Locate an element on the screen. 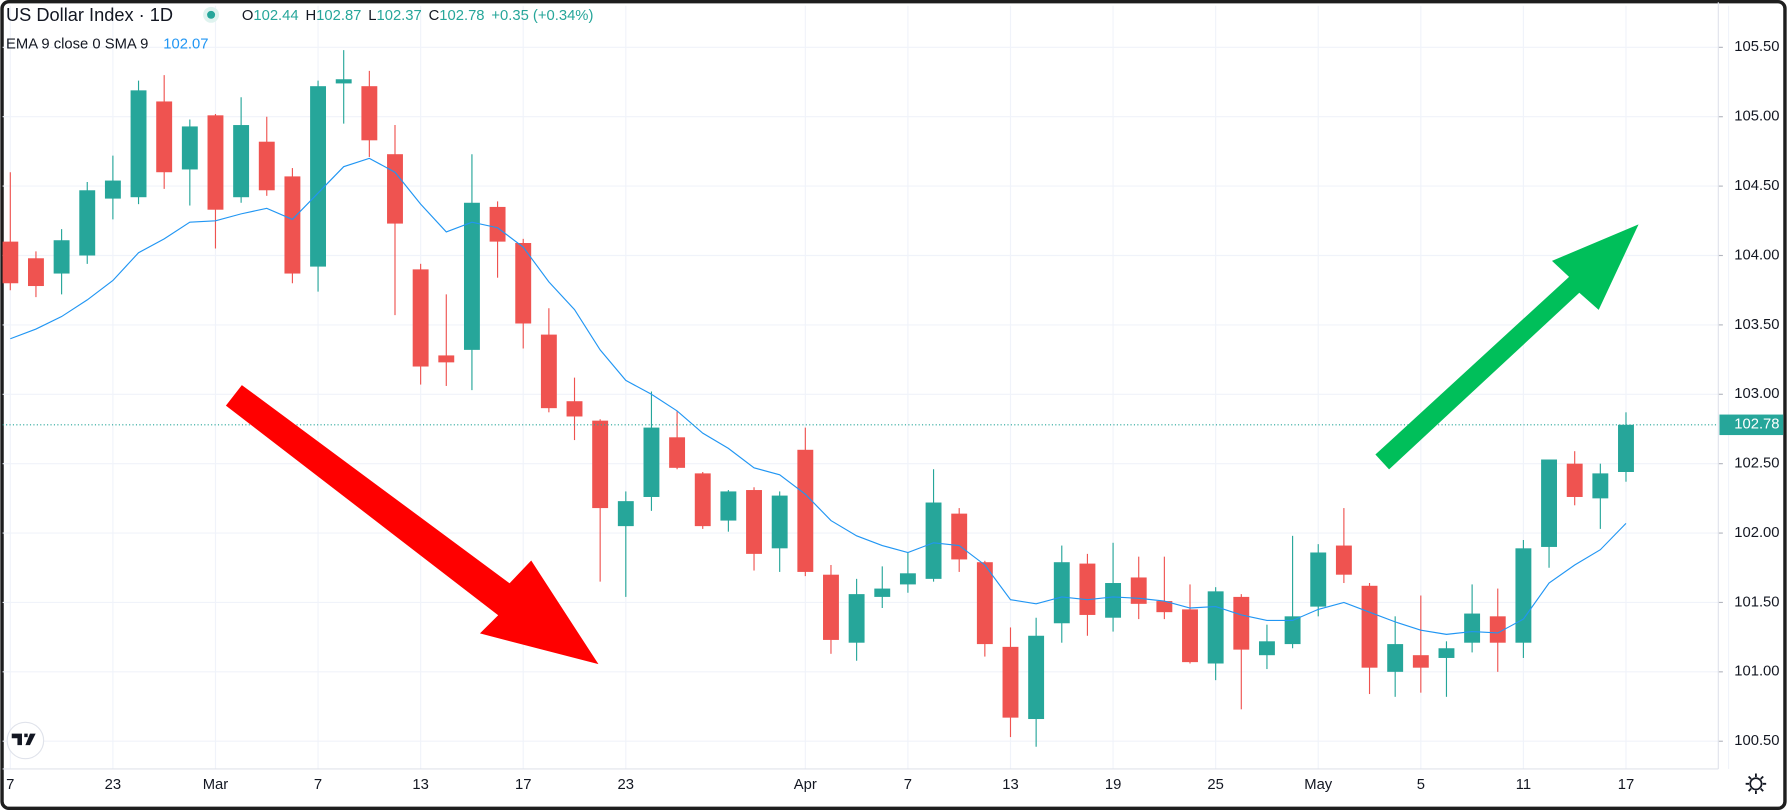 The width and height of the screenshot is (1787, 810). y-tick-label: 104.00 is located at coordinates (1756, 255).